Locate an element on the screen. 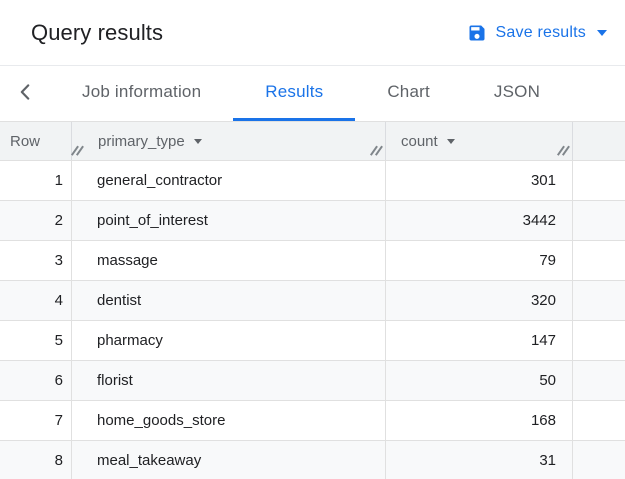  count-cell: 50 is located at coordinates (479, 380).